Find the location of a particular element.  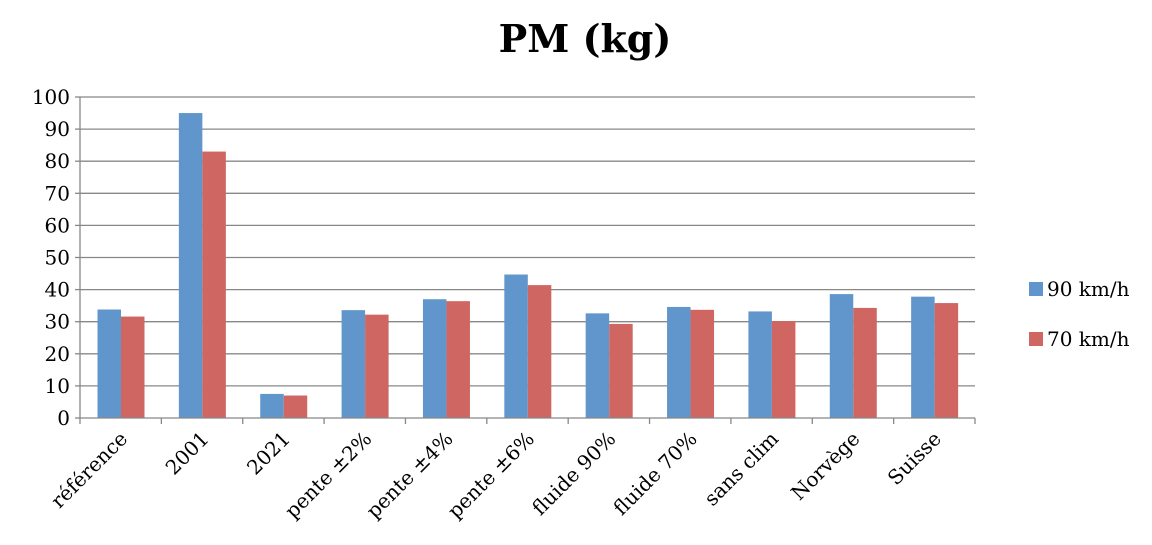

y-tick-label: 60 is located at coordinates (57, 225).